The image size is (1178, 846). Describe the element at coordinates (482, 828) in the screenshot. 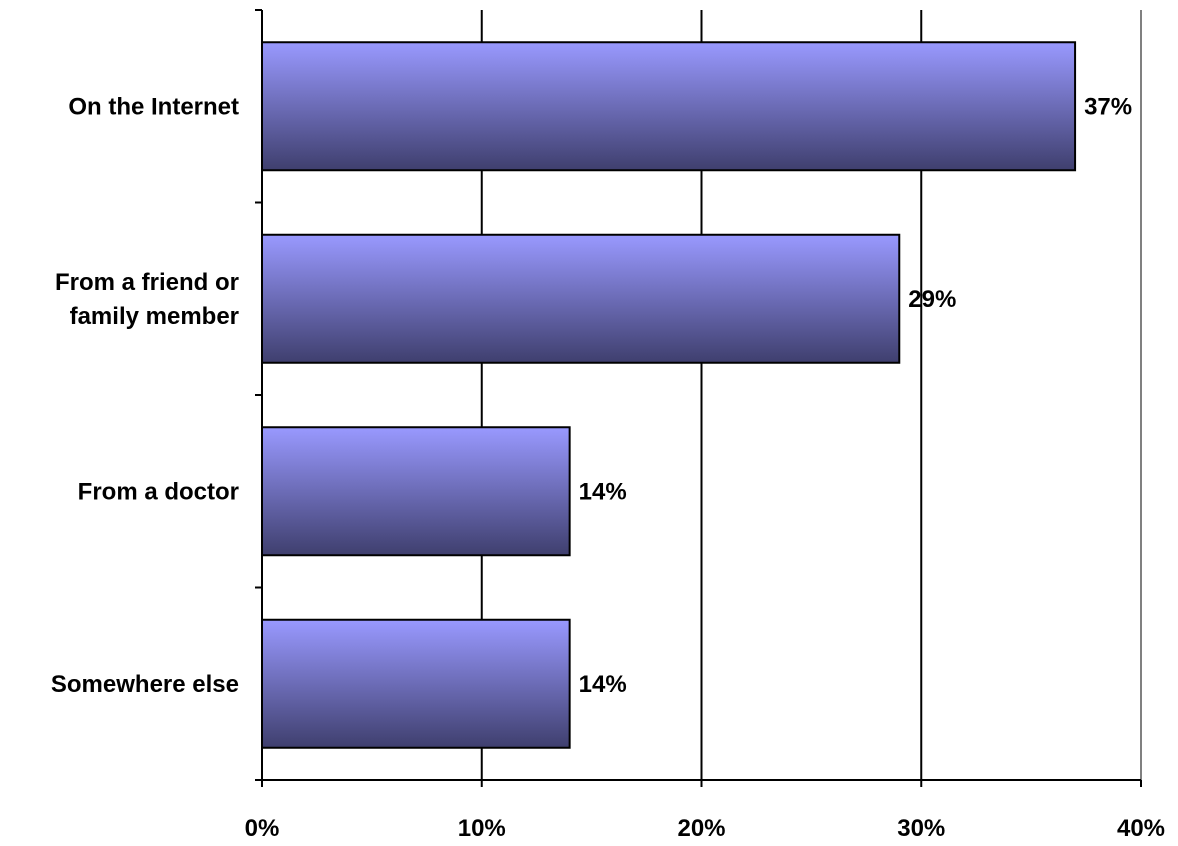

I see `x-tick-label: 10%` at that location.